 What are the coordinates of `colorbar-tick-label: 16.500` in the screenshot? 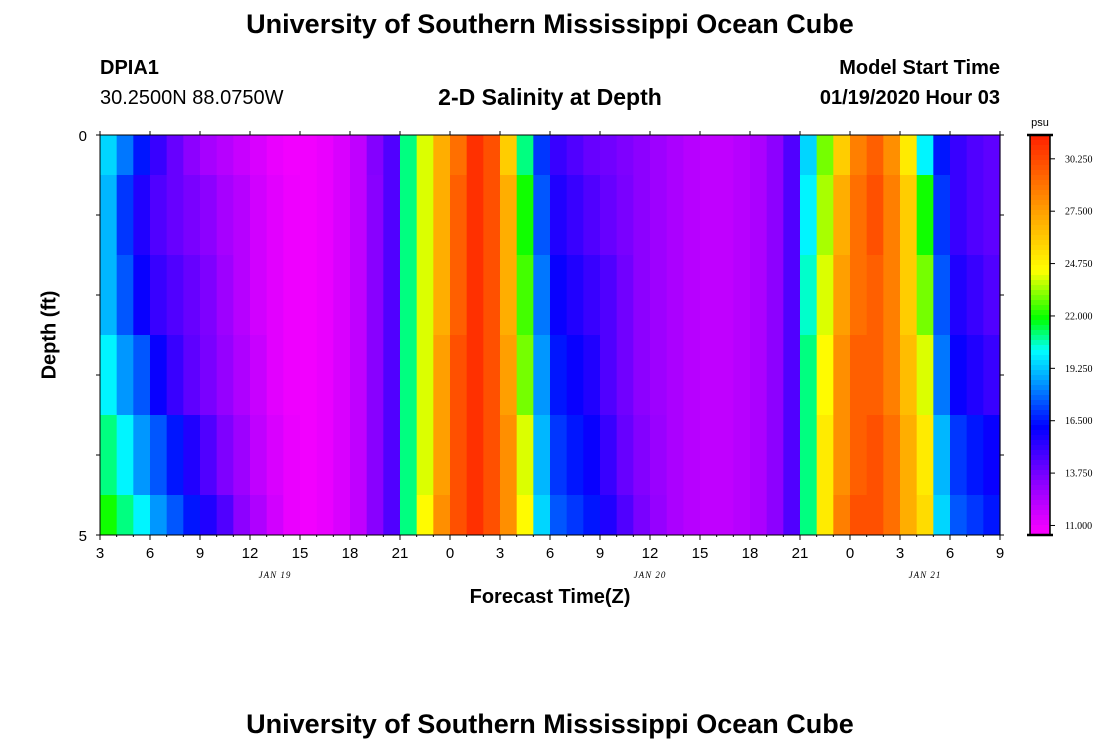 It's located at (1079, 421).